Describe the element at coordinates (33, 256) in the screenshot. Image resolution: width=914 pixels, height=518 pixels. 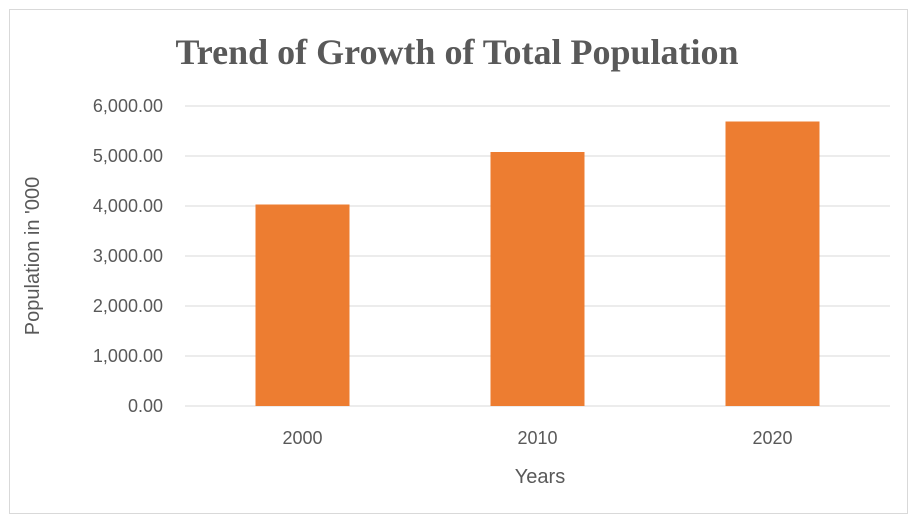
I see `y-axis-title: Population in '000` at that location.